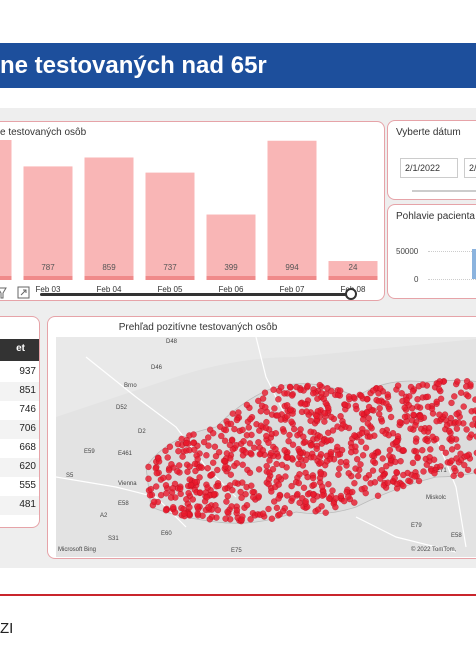 The width and height of the screenshot is (476, 650). Describe the element at coordinates (351, 294) in the screenshot. I see `zoom-slider-handle` at that location.